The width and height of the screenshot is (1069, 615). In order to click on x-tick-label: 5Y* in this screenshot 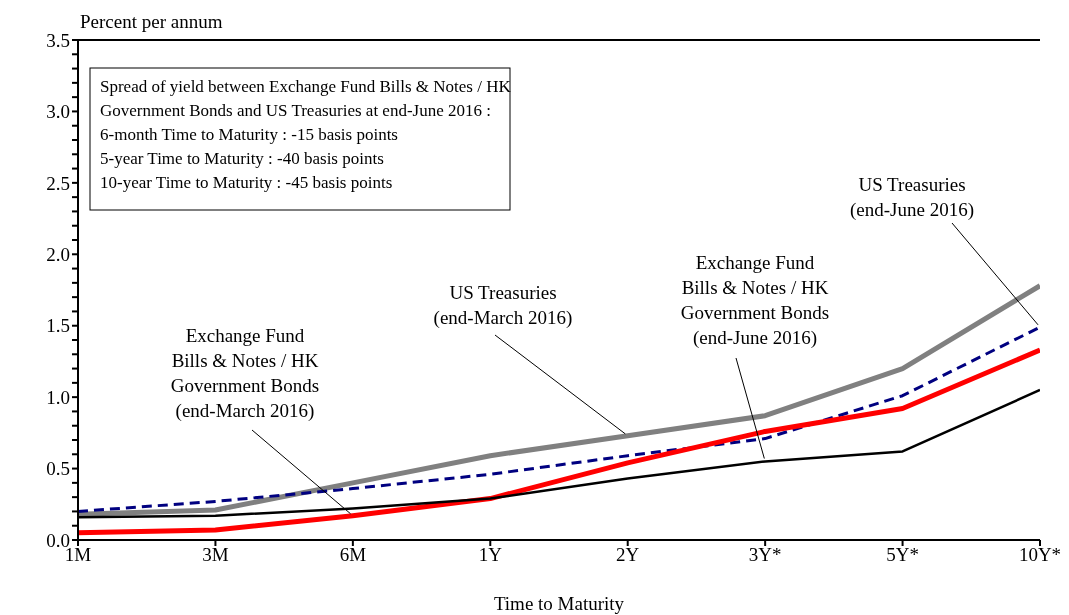, I will do `click(902, 555)`.